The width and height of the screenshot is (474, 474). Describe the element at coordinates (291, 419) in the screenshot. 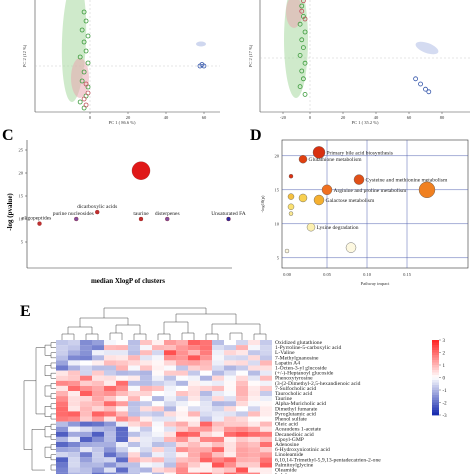

I see `heatmap-row-label: Phenol sulfate` at that location.